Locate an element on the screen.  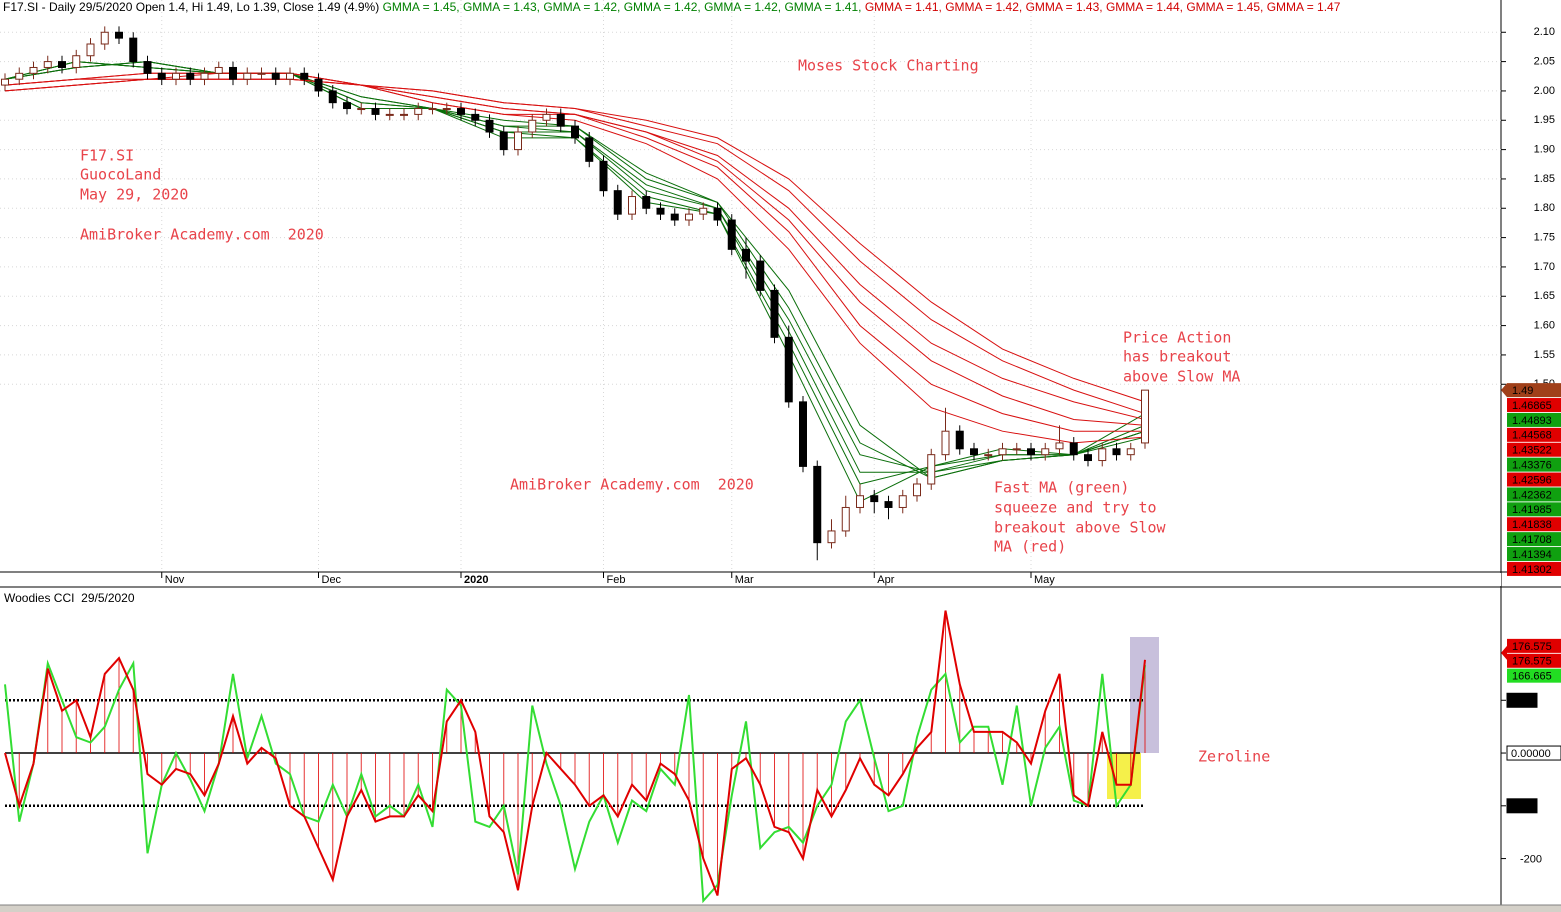
price-tag-label: 1.49 is located at coordinates (1522, 391).